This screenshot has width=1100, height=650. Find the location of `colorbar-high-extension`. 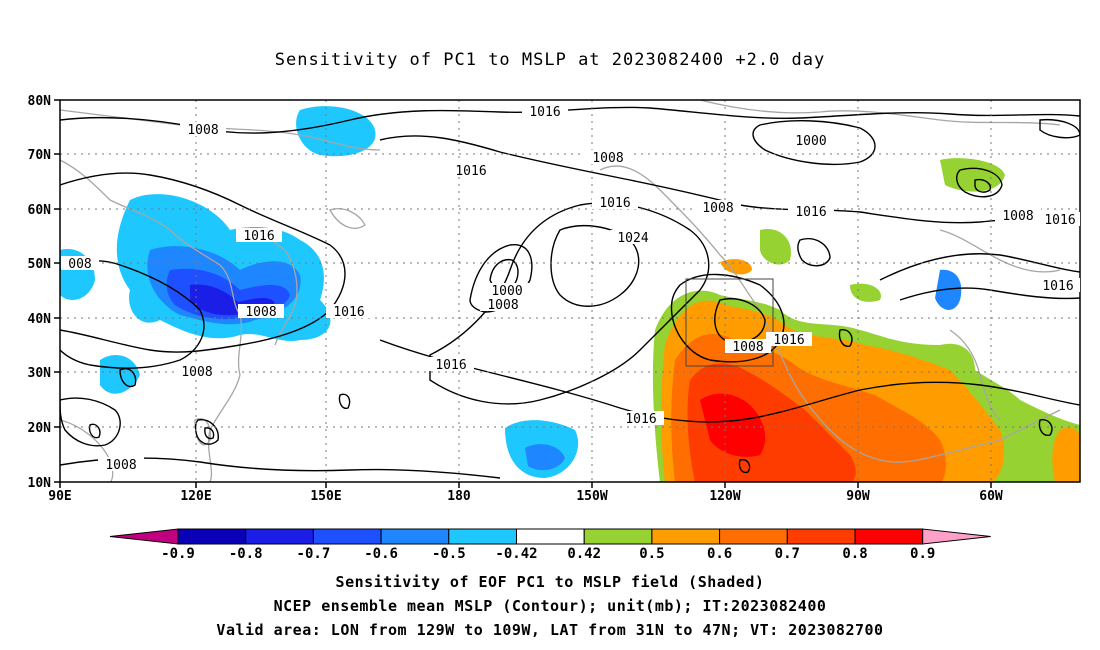

colorbar-high-extension is located at coordinates (956, 536).